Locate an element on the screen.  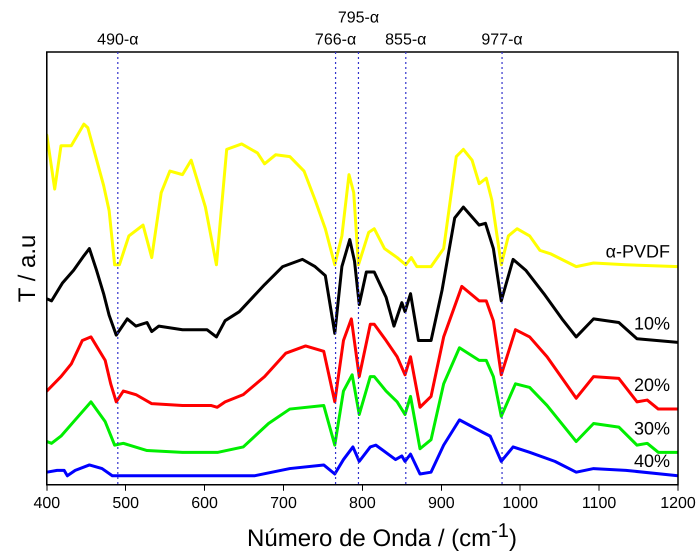
series-label: 10% is located at coordinates (652, 324).